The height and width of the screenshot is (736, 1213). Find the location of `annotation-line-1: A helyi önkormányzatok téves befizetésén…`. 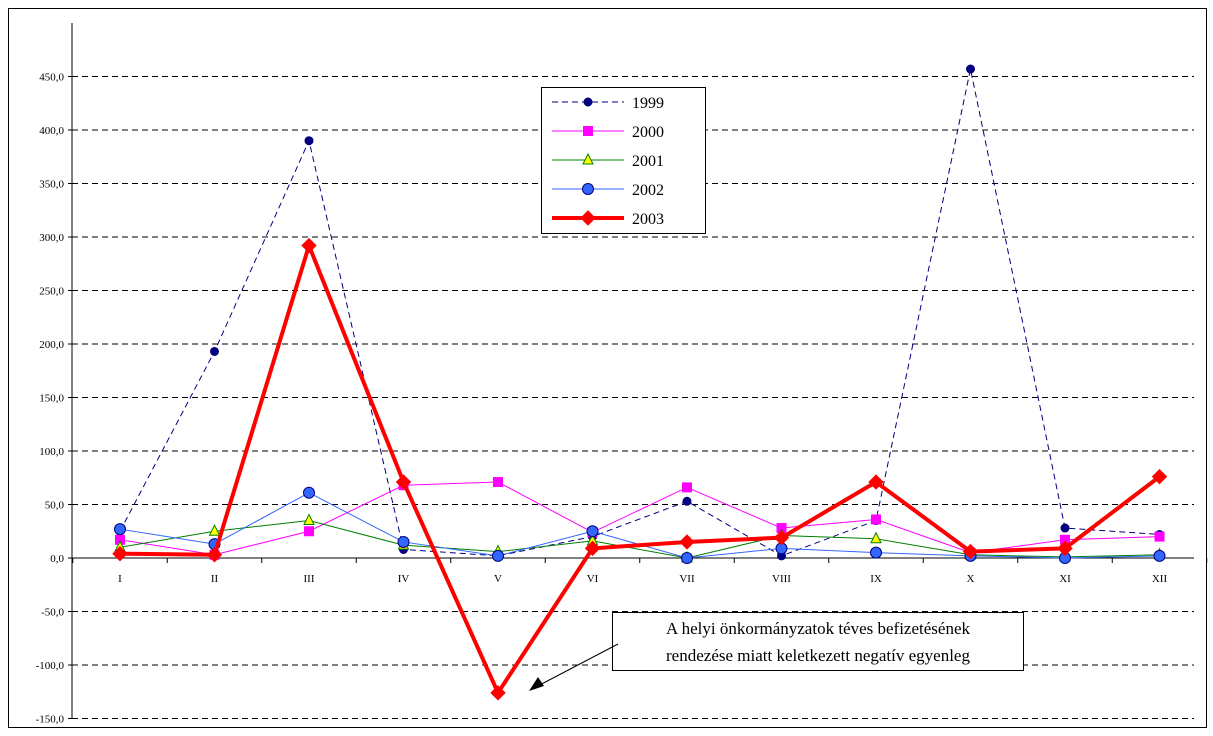

annotation-line-1: A helyi önkormányzatok téves befizetésén… is located at coordinates (818, 628).